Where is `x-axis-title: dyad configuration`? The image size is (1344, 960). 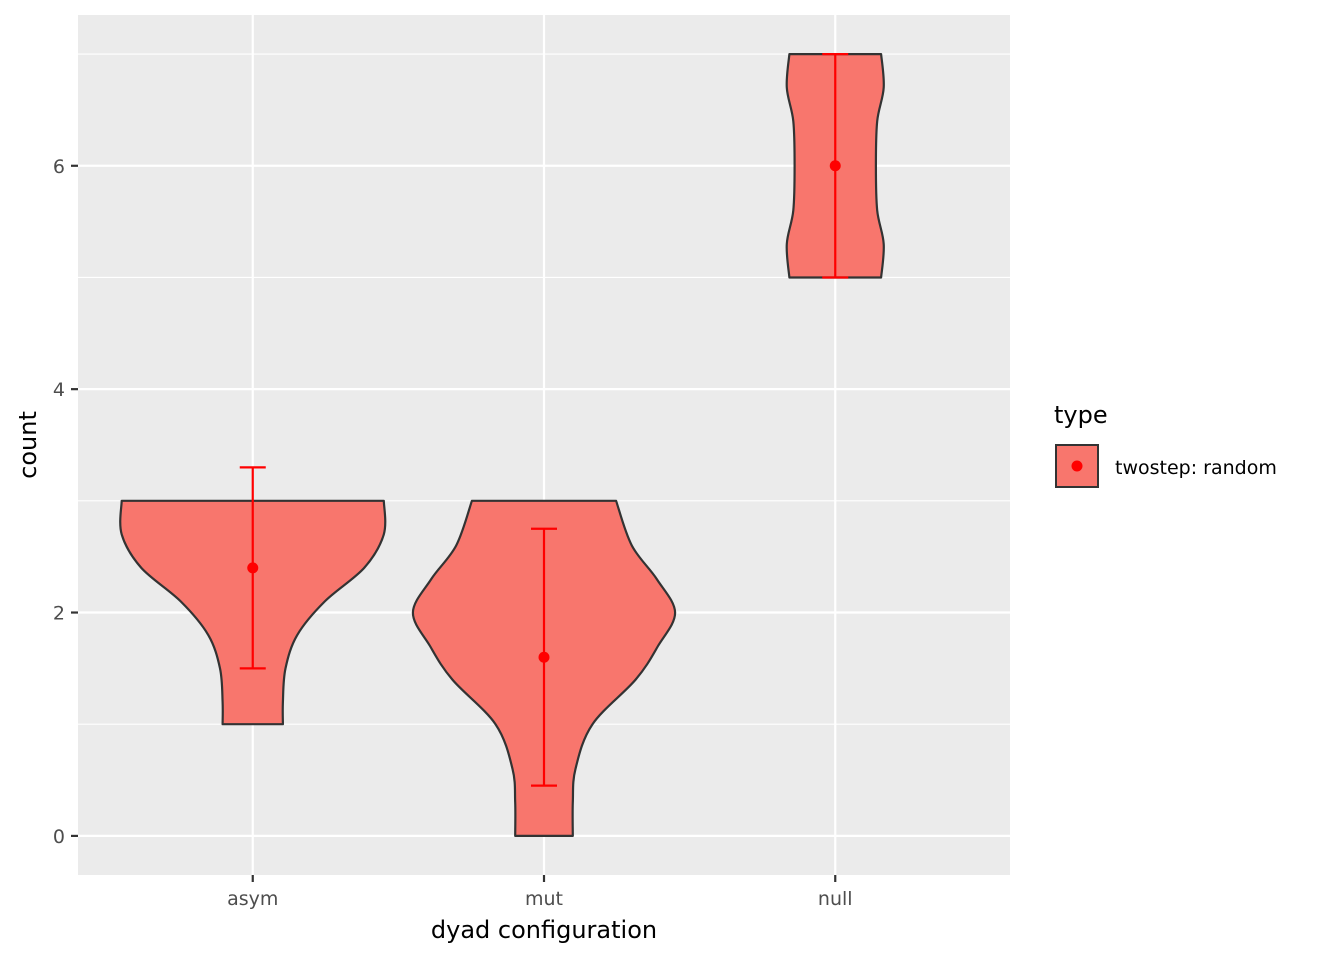 x-axis-title: dyad configuration is located at coordinates (544, 930).